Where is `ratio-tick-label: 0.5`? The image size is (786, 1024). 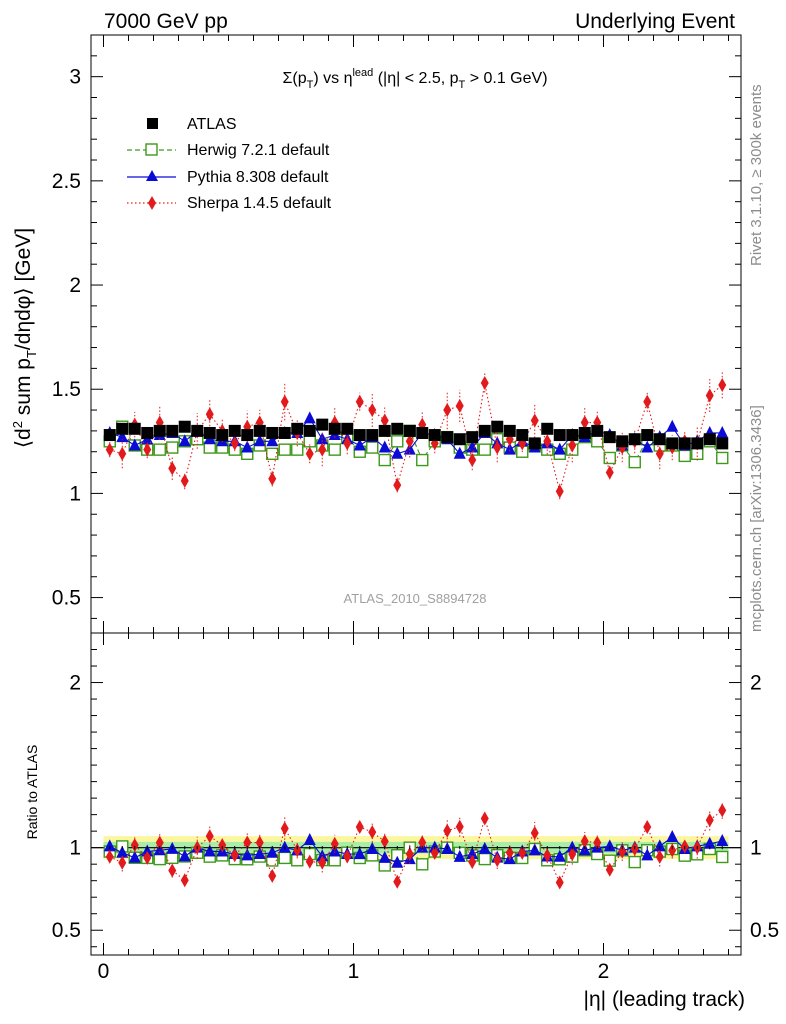
ratio-tick-label: 0.5 is located at coordinates (66, 930).